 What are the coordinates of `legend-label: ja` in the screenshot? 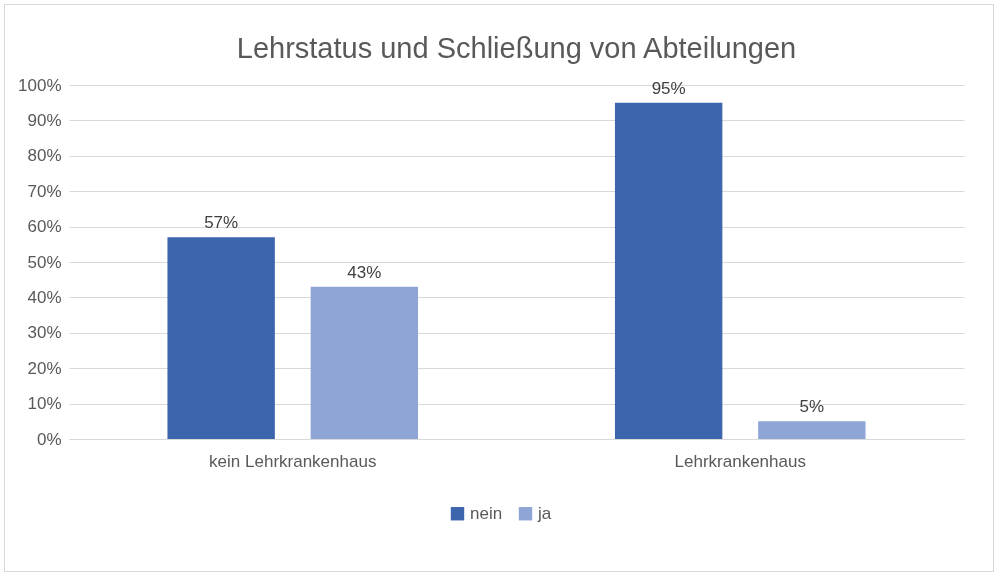 It's located at (544, 513).